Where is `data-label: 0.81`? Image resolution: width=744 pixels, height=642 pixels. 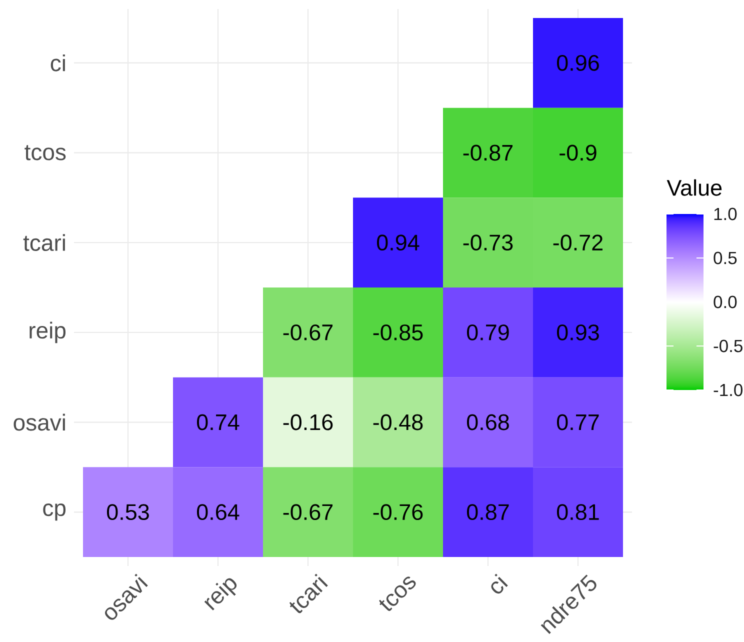 data-label: 0.81 is located at coordinates (577, 512).